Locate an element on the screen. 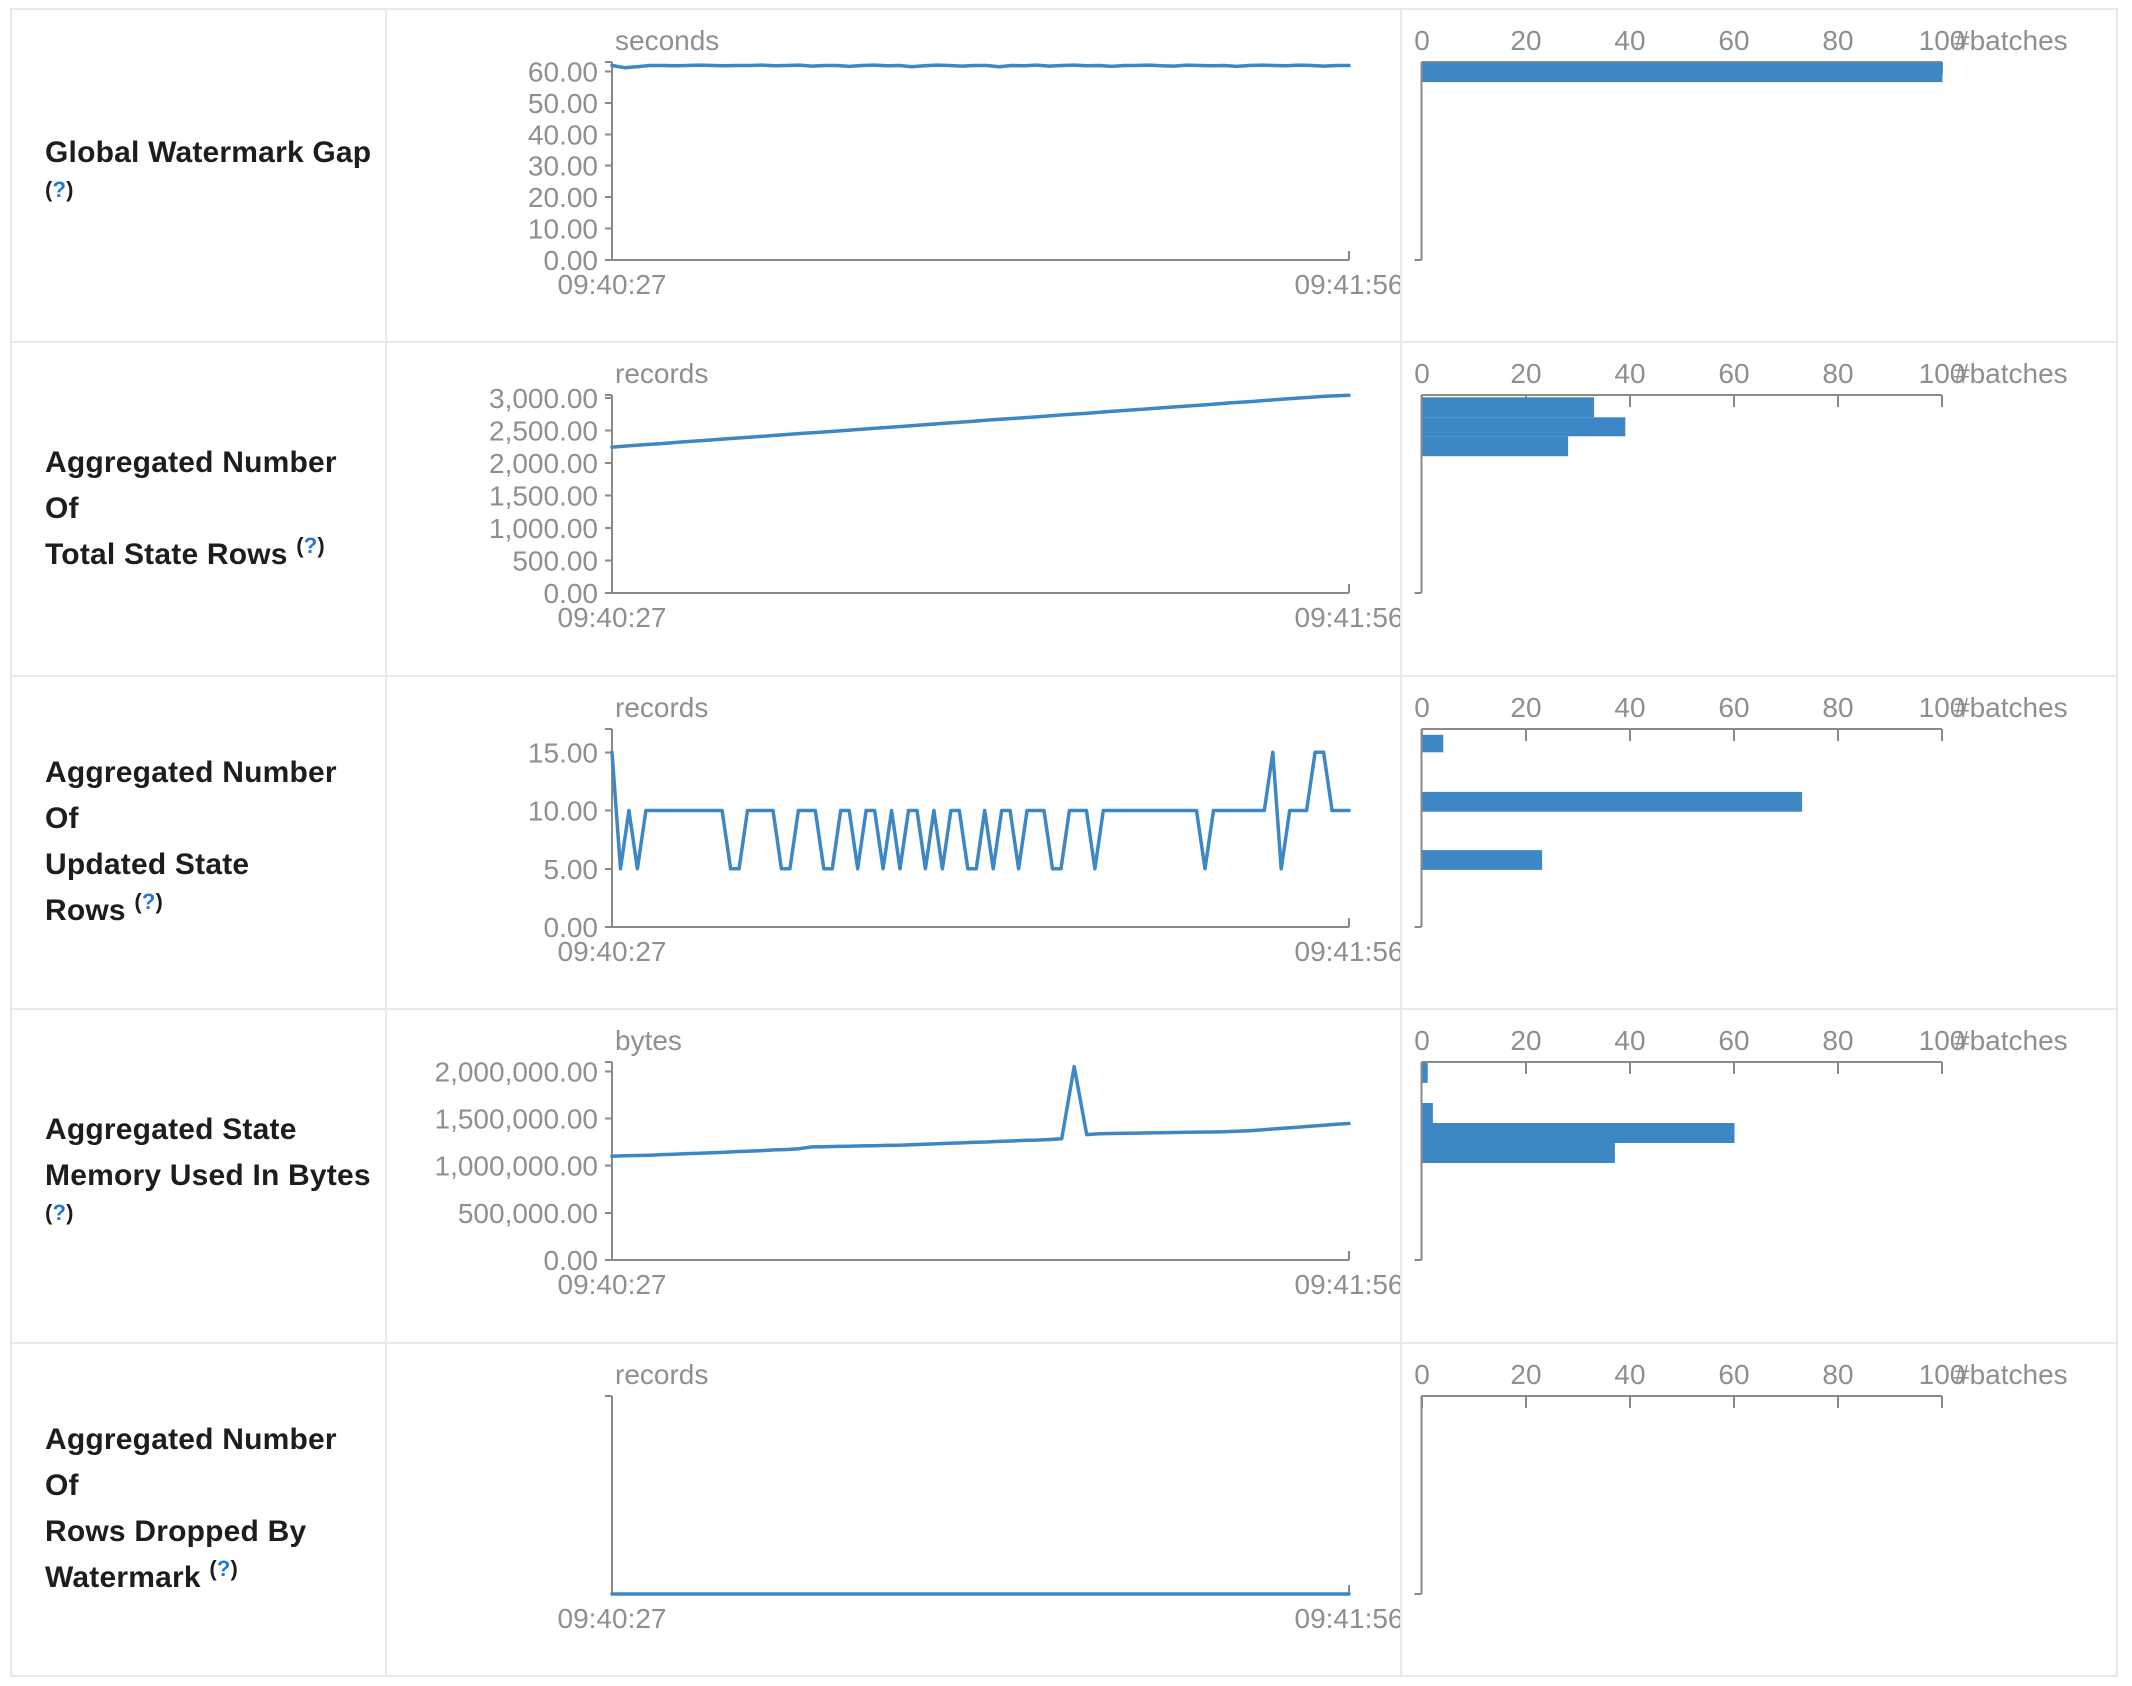 Image resolution: width=2132 pixels, height=1686 pixels. unit-label: seconds is located at coordinates (667, 40).